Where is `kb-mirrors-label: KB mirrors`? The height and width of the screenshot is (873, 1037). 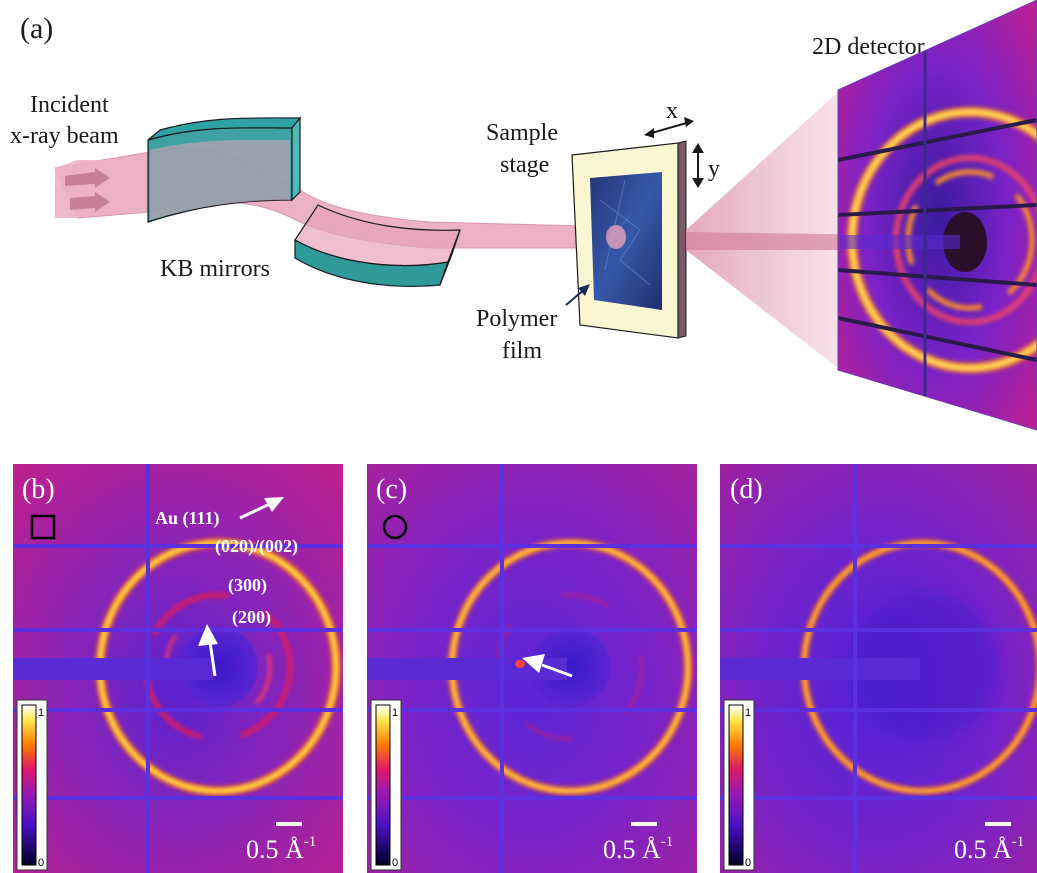 kb-mirrors-label: KB mirrors is located at coordinates (215, 269).